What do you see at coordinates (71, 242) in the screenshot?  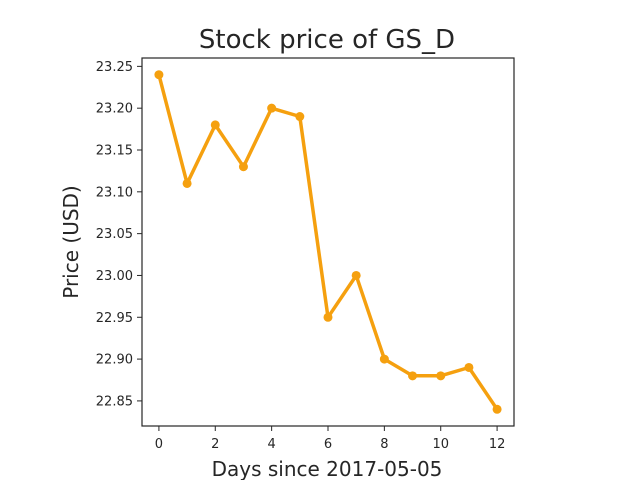 I see `y-axis-label: Price (USD)` at bounding box center [71, 242].